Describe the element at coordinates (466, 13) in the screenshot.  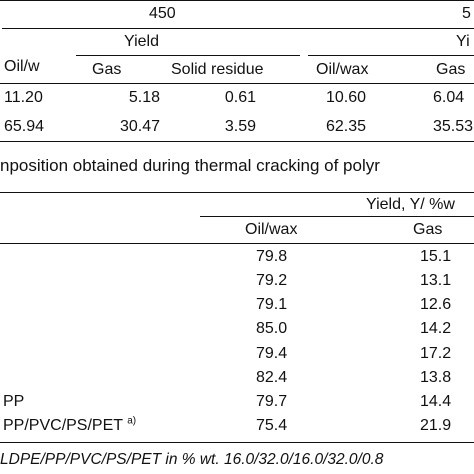
I see `temperature-5-label: 5` at that location.